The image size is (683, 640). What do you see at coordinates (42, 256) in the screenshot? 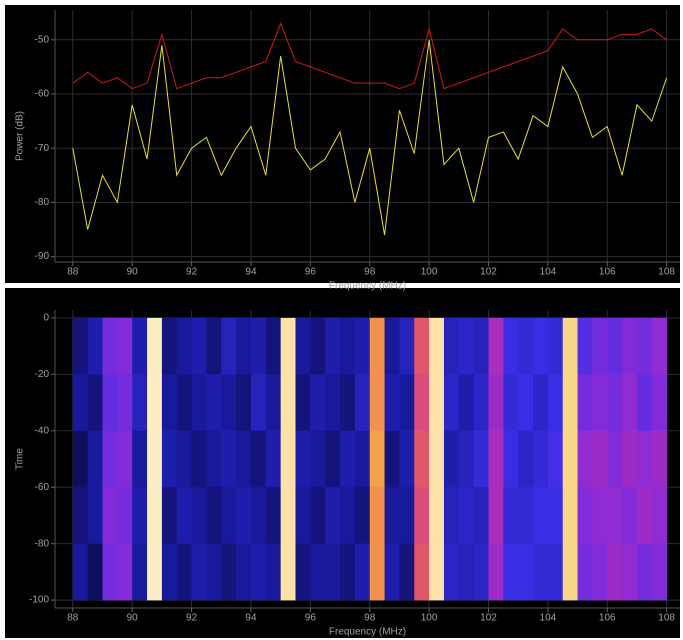
I see `y-tick-label: -90` at bounding box center [42, 256].